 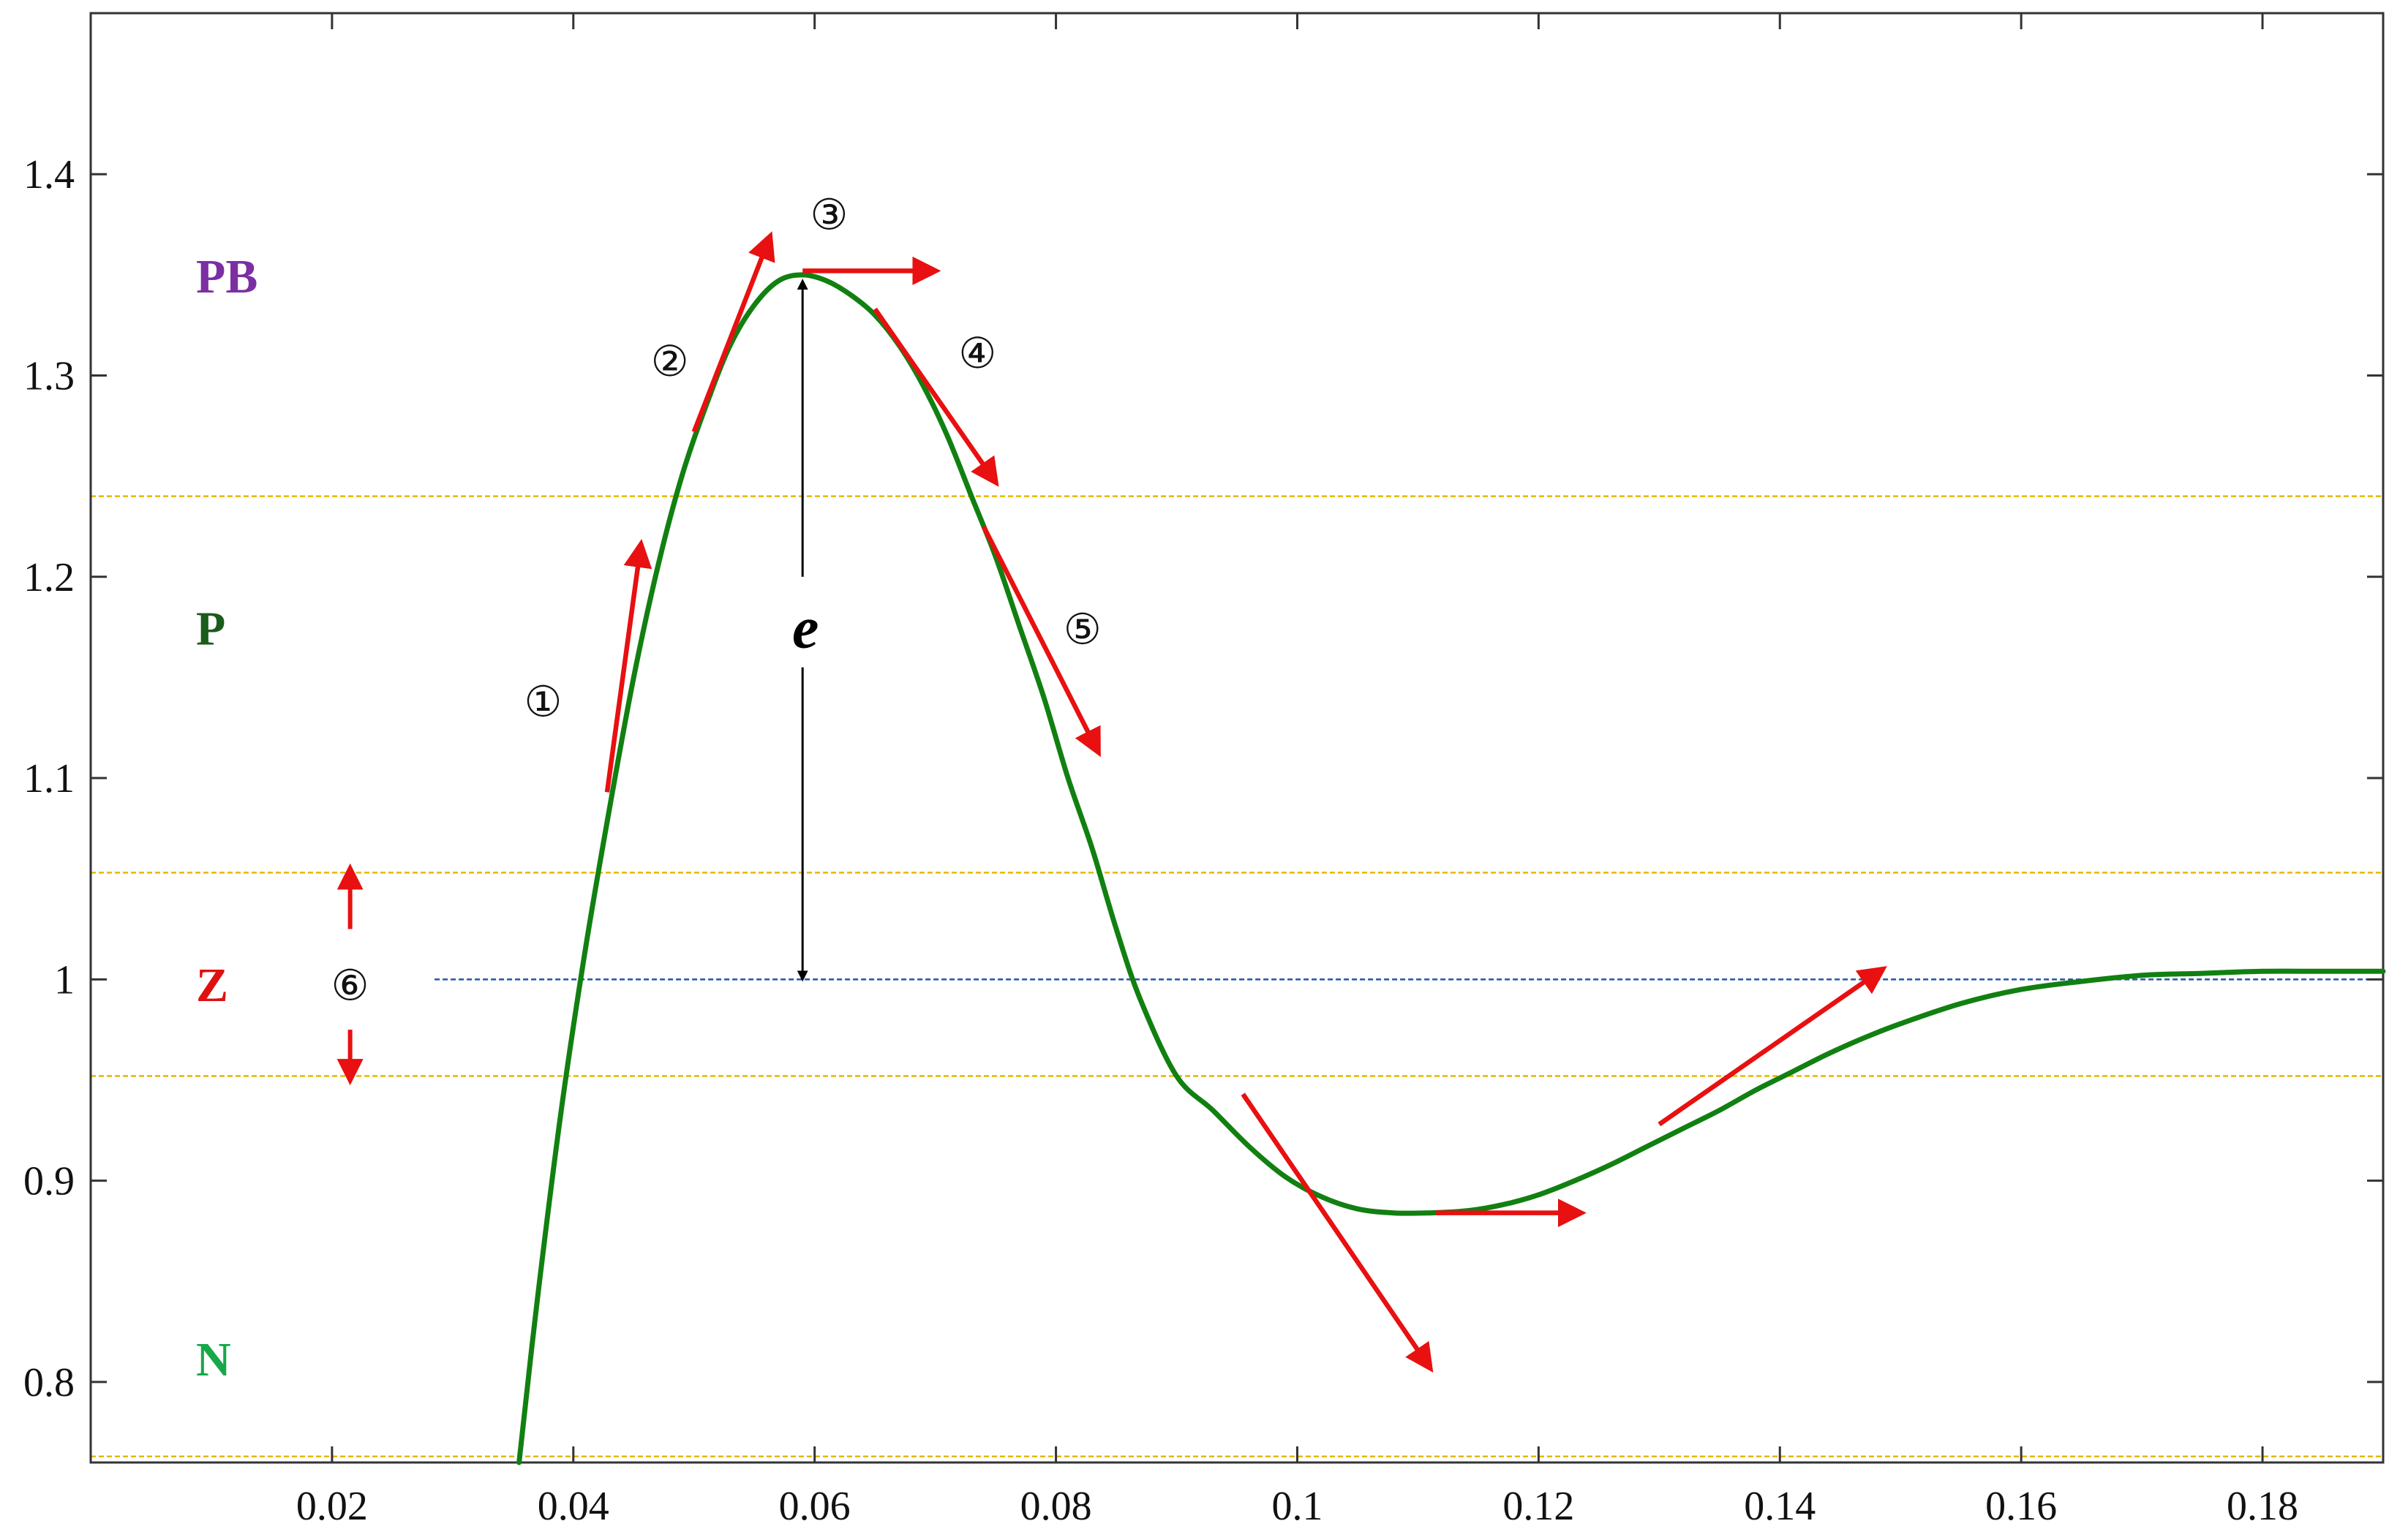 What do you see at coordinates (64, 980) in the screenshot?
I see `y-tick-label: 1` at bounding box center [64, 980].